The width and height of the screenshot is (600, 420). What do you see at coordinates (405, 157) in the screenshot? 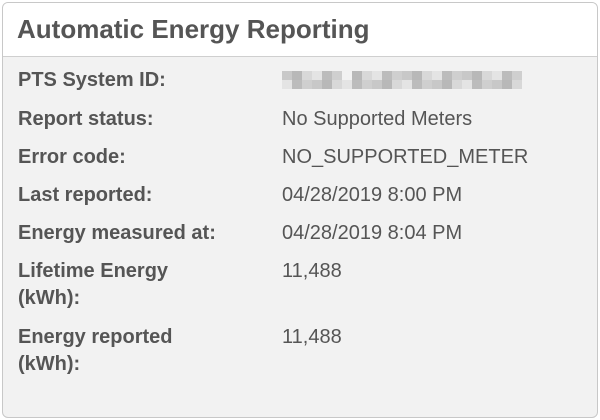
I see `value: NO_SUPPORTED_METER` at bounding box center [405, 157].